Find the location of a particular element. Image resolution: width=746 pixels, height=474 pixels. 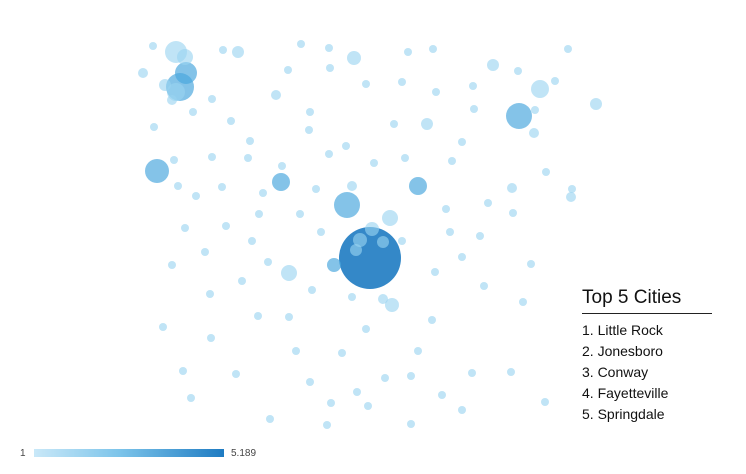

city-bubble-top is located at coordinates (370, 258).